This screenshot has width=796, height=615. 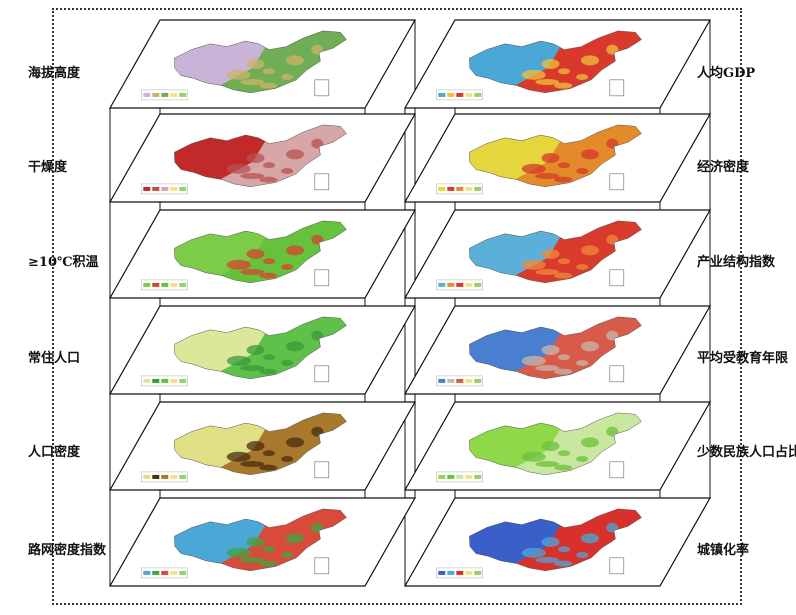 What do you see at coordinates (54, 73) in the screenshot?
I see `left-label-1: 海拔高度` at bounding box center [54, 73].